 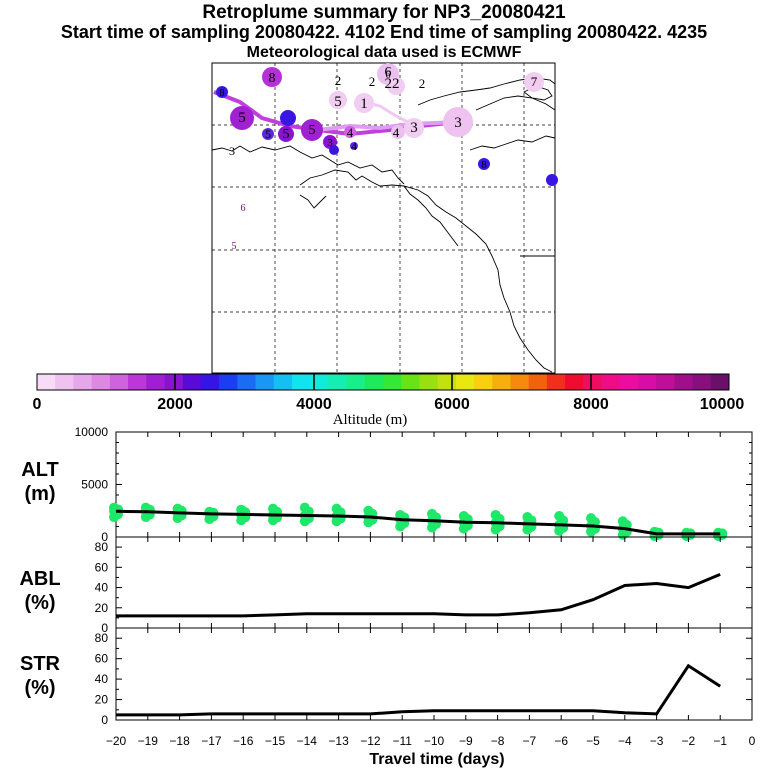 I want to click on y-tick-label: 0, so click(x=104, y=628).